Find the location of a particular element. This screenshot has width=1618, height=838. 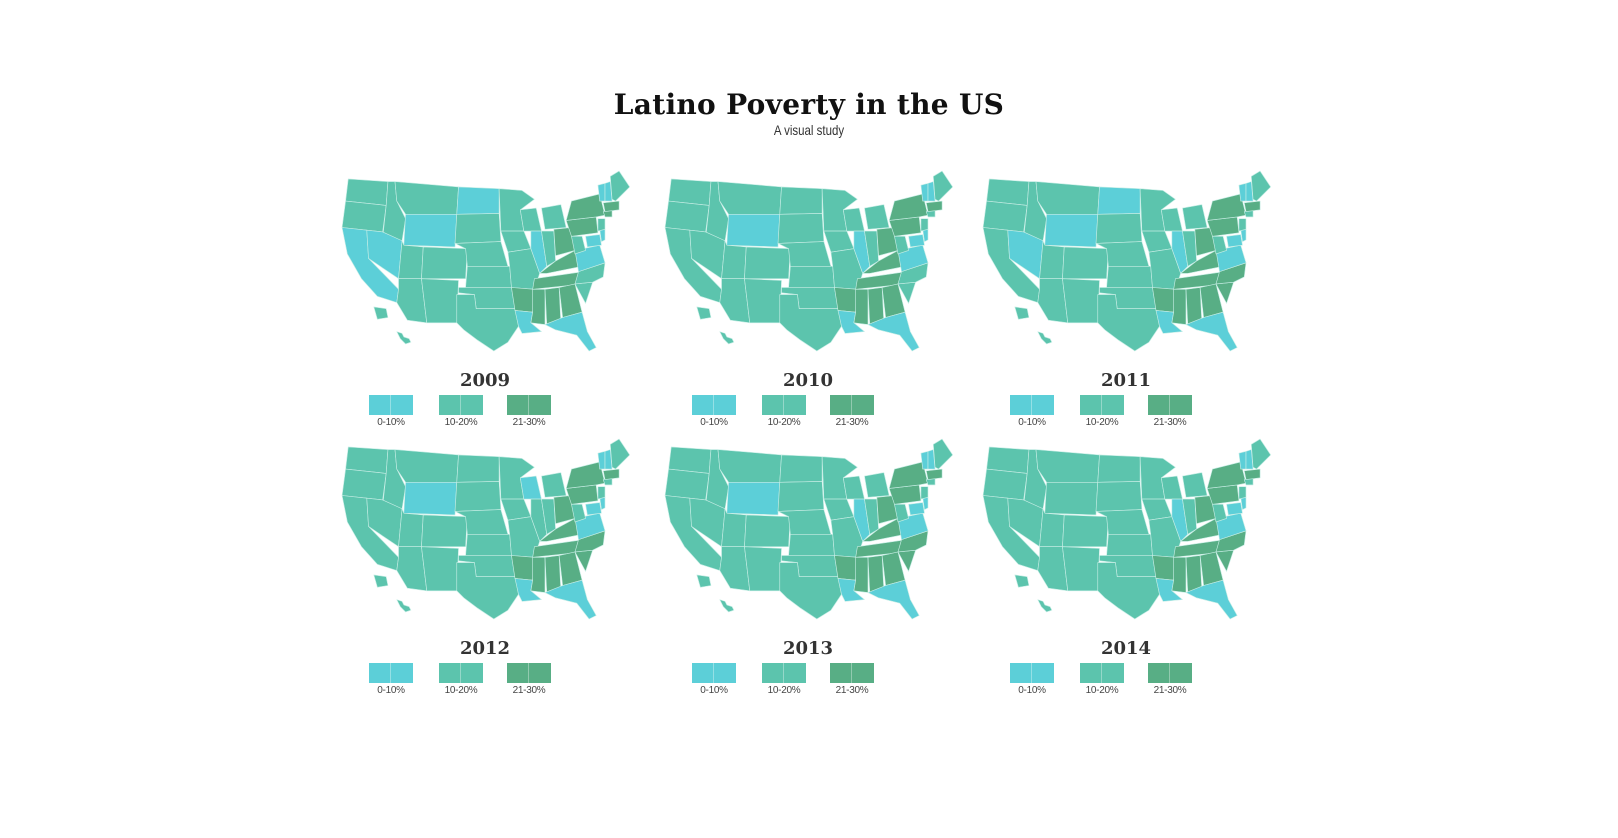

map-year-label: 2013 is located at coordinates (808, 648).